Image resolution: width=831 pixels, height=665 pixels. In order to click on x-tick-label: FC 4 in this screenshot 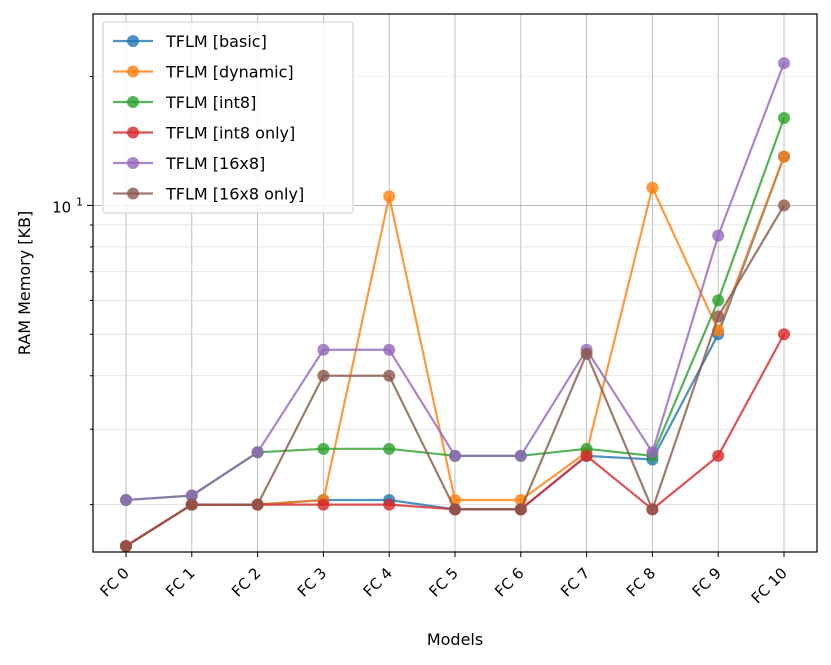, I will do `click(378, 582)`.